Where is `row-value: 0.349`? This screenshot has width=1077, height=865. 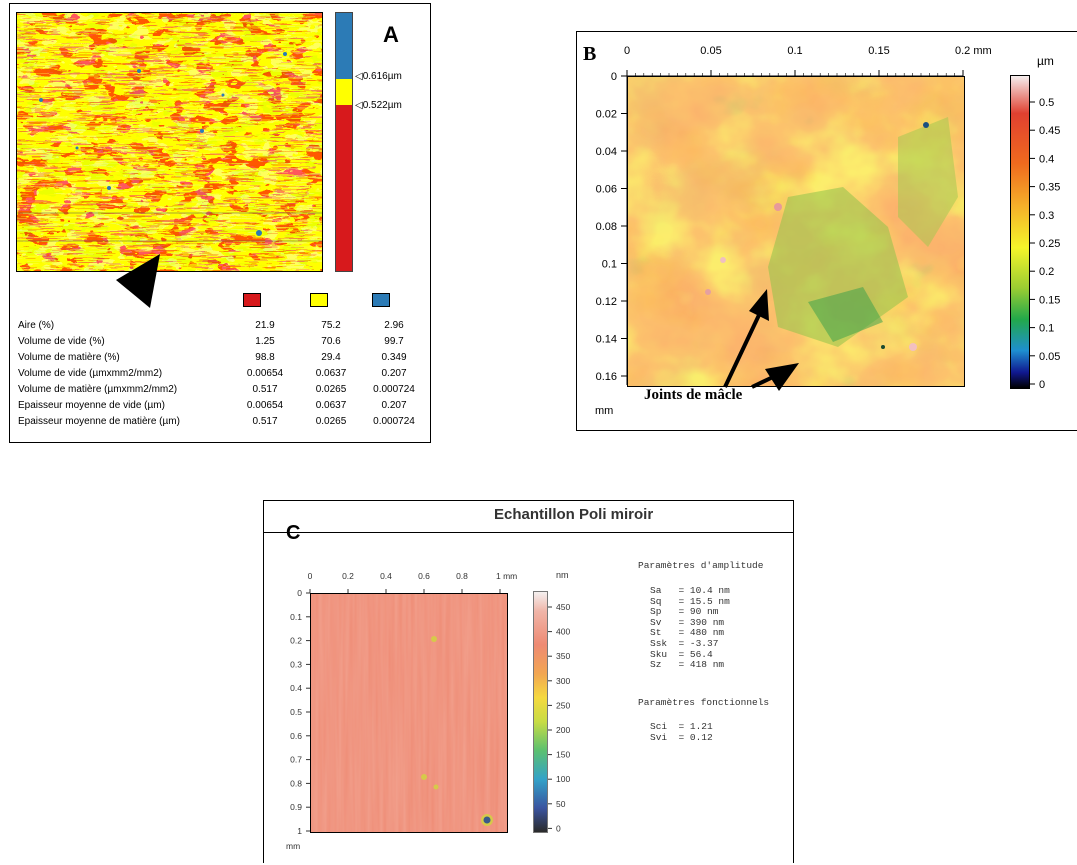
row-value: 0.349 is located at coordinates (394, 357).